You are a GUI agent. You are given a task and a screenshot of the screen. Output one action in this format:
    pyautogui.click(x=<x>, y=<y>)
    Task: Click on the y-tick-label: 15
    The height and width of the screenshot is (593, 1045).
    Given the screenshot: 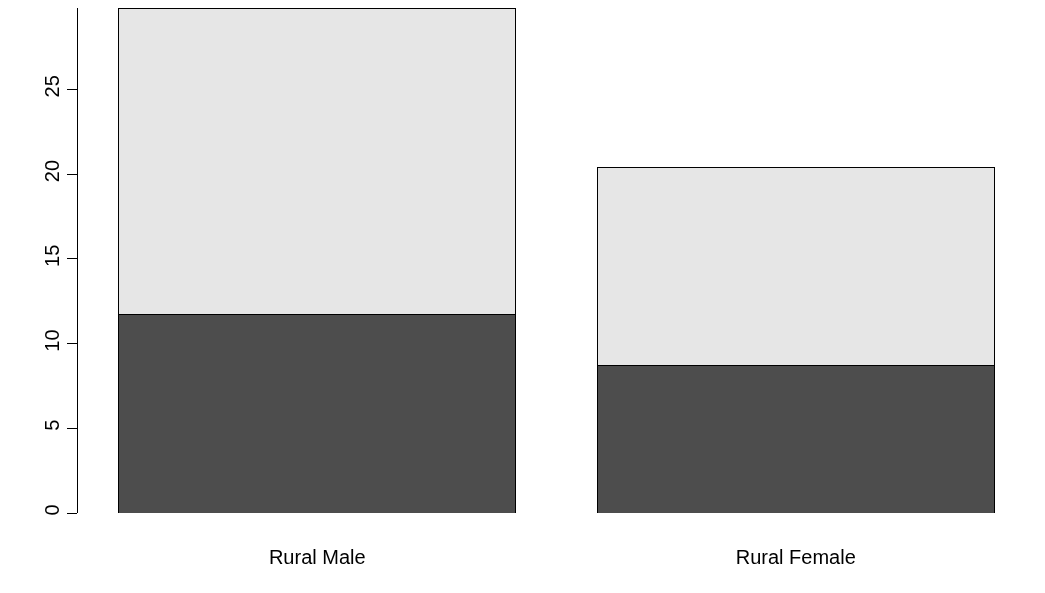 What is the action you would take?
    pyautogui.click(x=52, y=255)
    